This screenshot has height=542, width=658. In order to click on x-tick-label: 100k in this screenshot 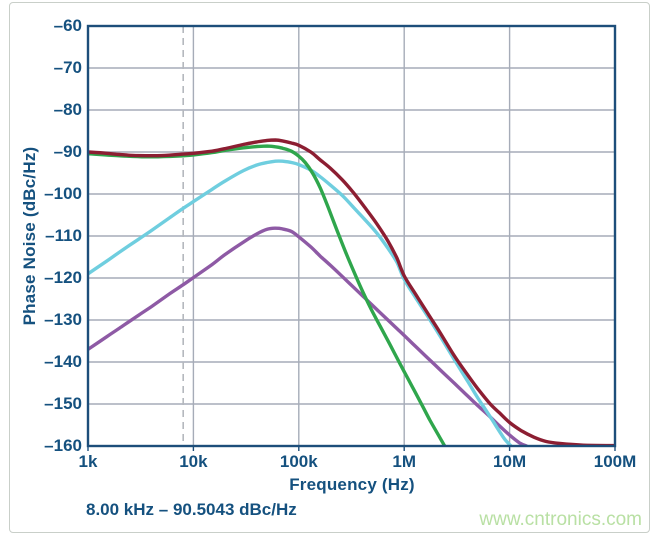, I will do `click(298, 461)`.